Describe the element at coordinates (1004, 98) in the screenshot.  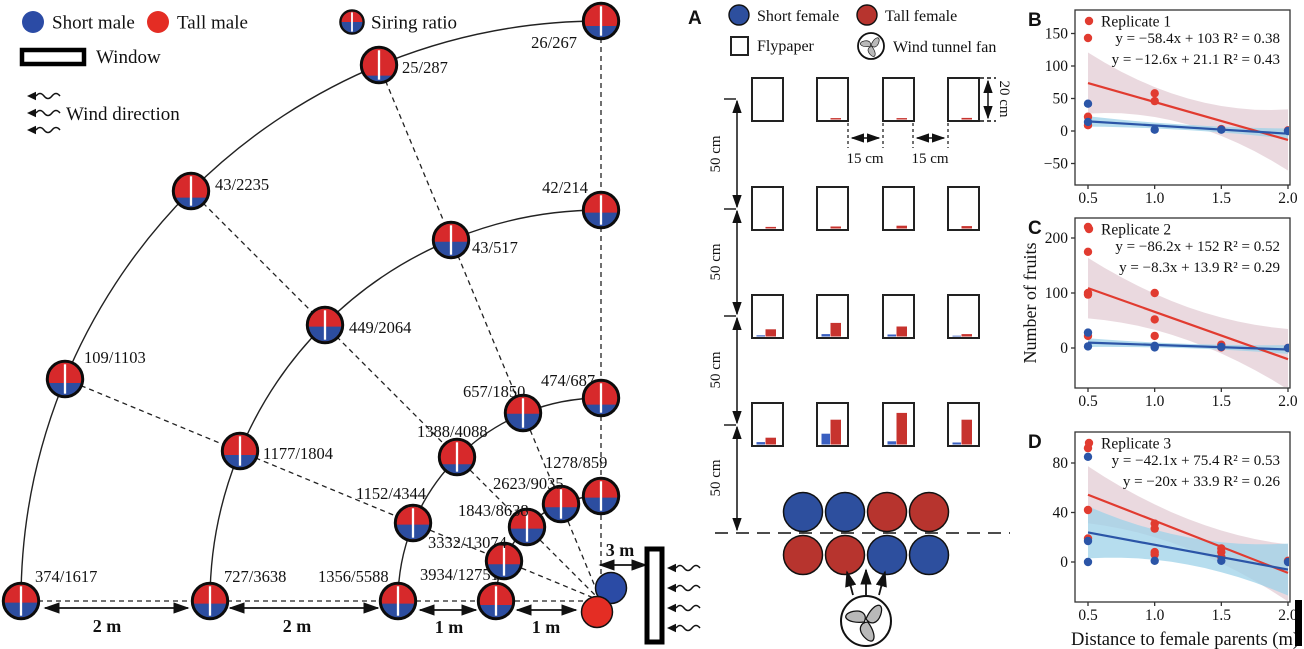
I see `paper-height-label: 20 cm` at that location.